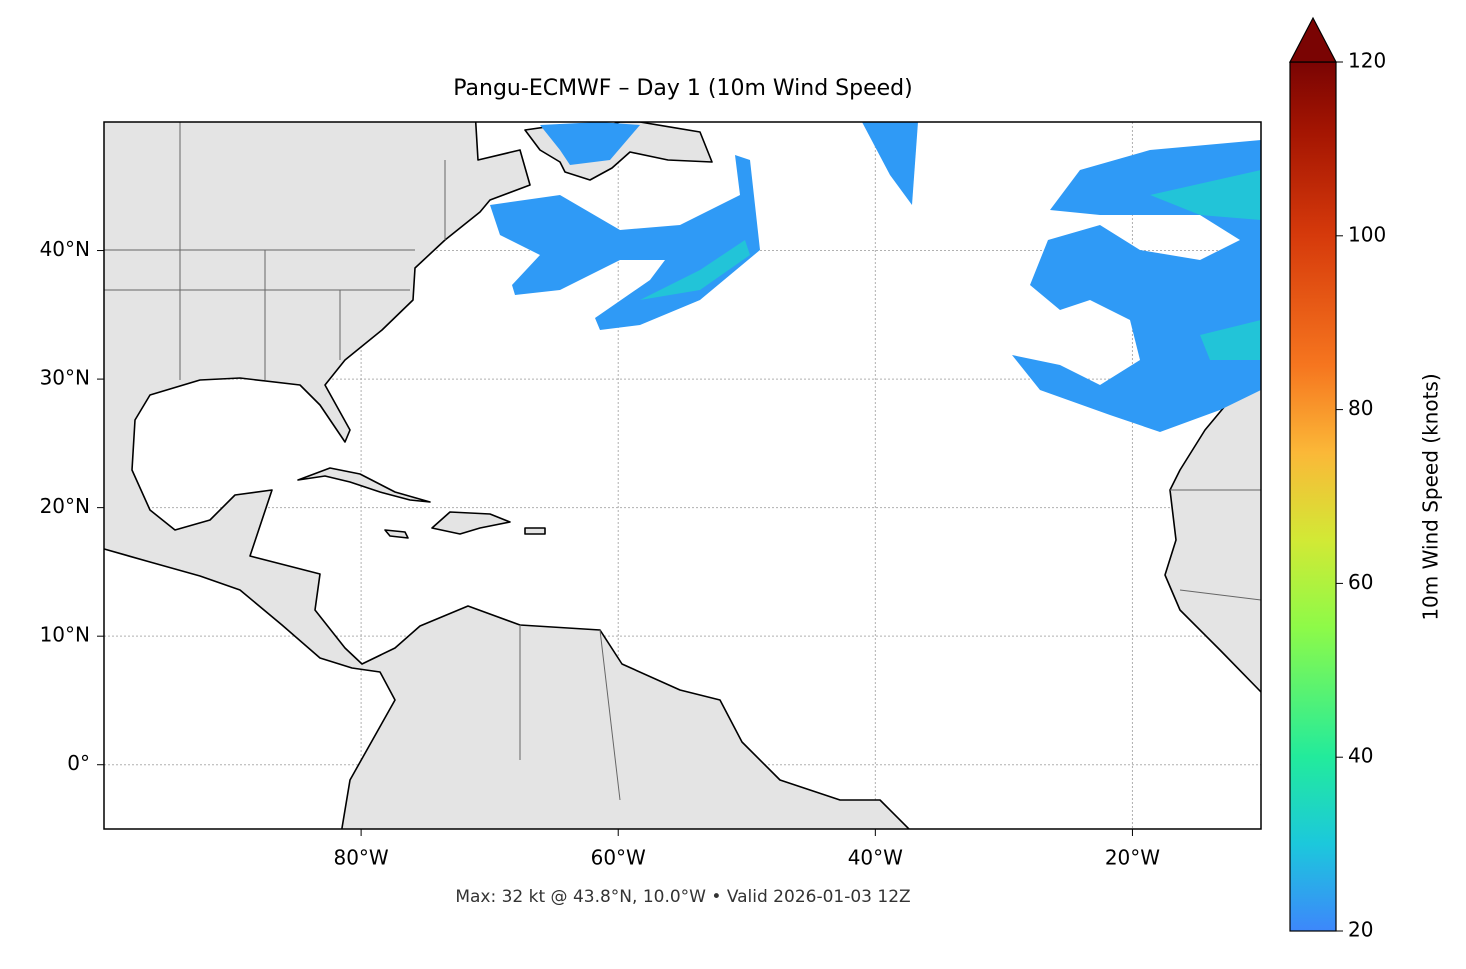 This screenshot has width=1466, height=969. Describe the element at coordinates (1431, 496) in the screenshot. I see `colorbar-label: 10m Wind Speed (knots)` at that location.